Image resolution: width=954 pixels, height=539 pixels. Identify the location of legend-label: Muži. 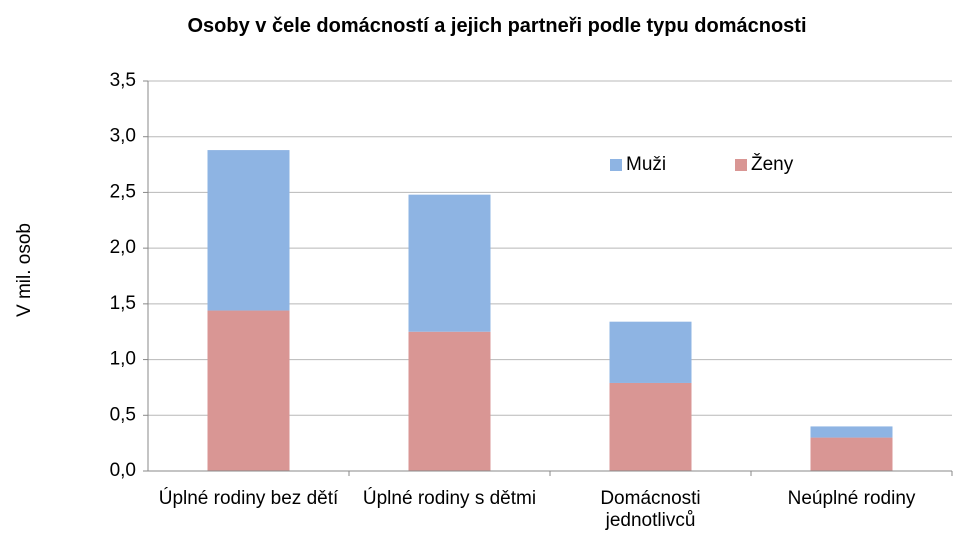
(646, 164).